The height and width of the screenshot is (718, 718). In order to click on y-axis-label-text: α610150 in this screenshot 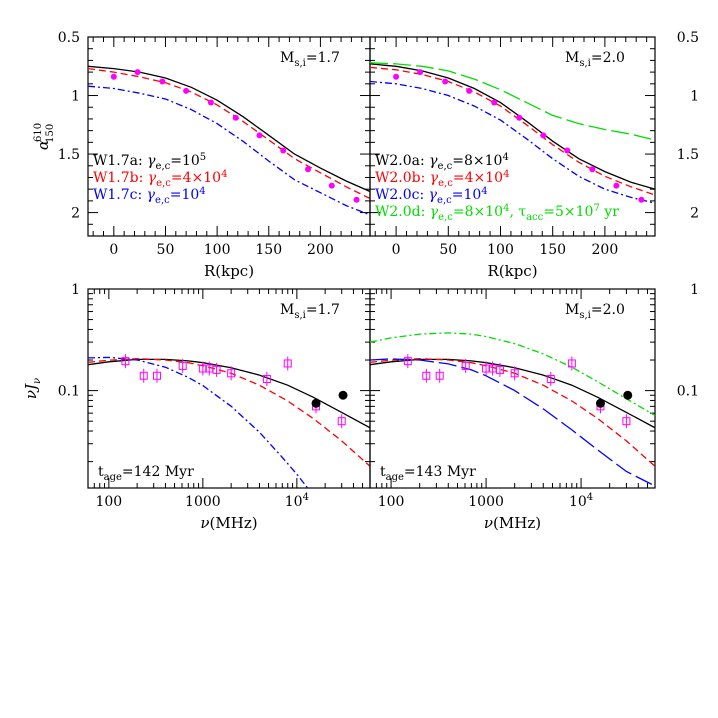, I will do `click(44, 136)`.